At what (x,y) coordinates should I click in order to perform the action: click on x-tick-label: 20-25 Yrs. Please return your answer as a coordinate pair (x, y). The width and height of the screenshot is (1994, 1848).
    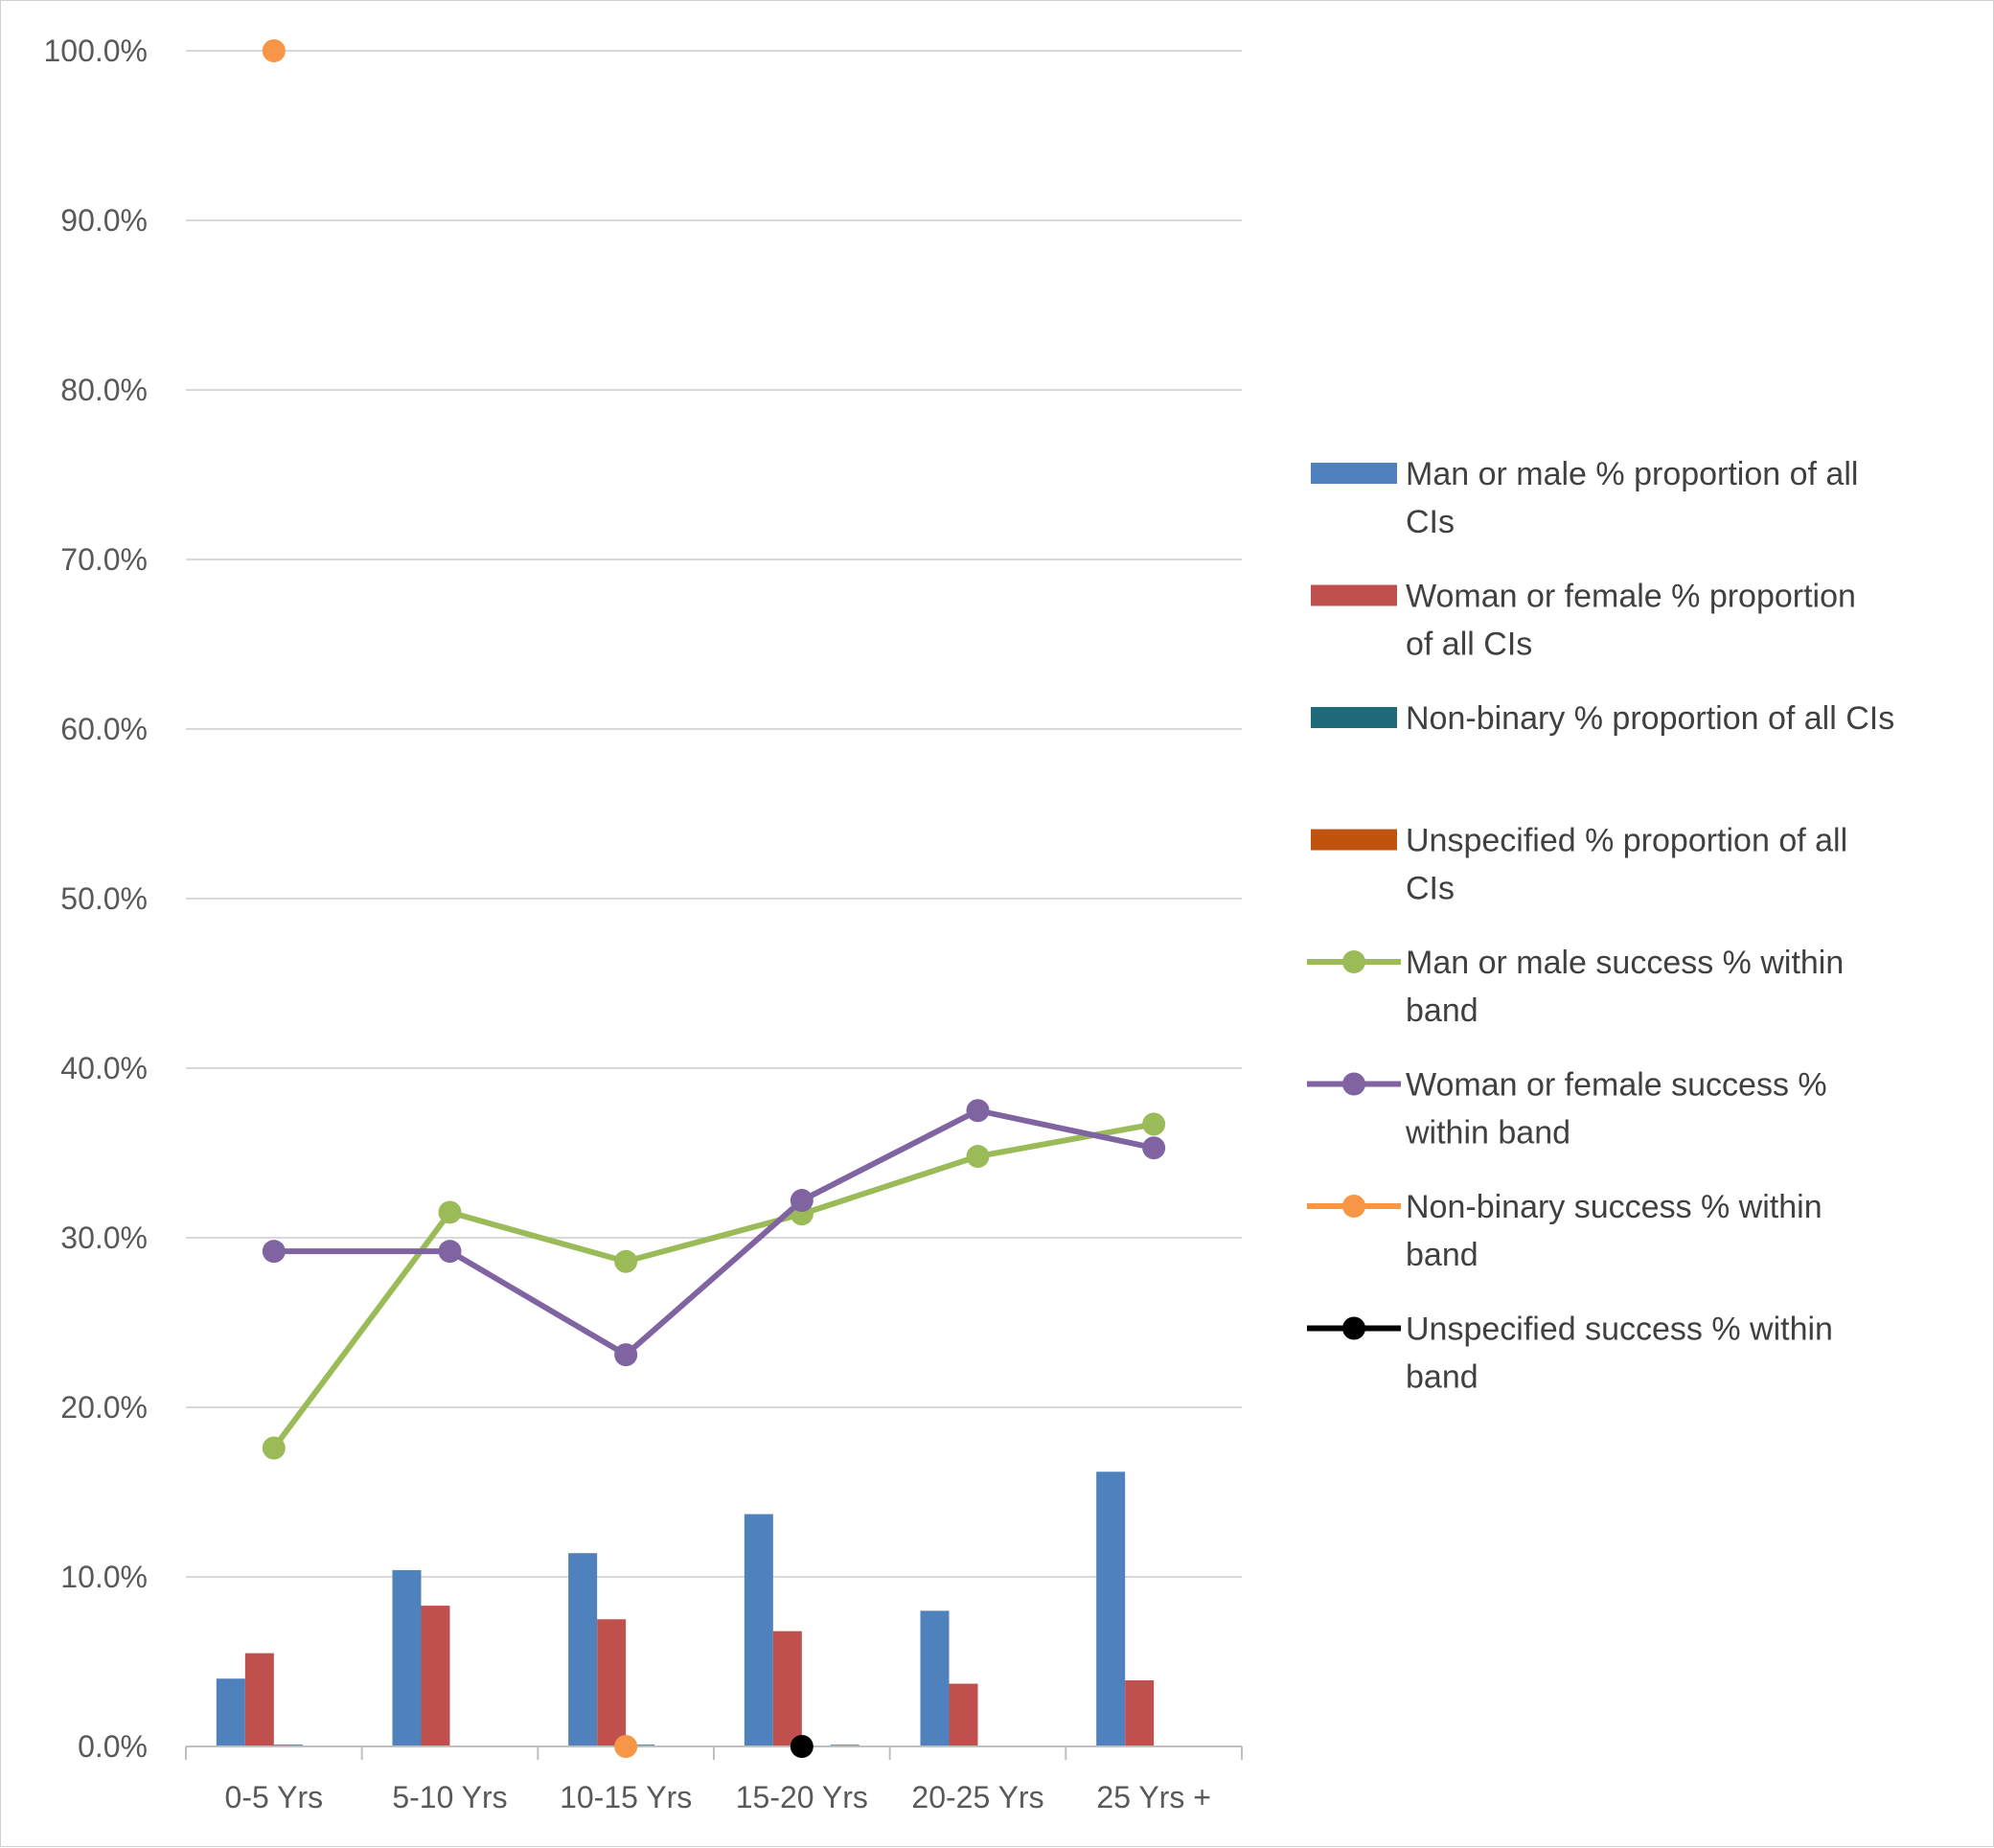
    Looking at the image, I should click on (977, 1797).